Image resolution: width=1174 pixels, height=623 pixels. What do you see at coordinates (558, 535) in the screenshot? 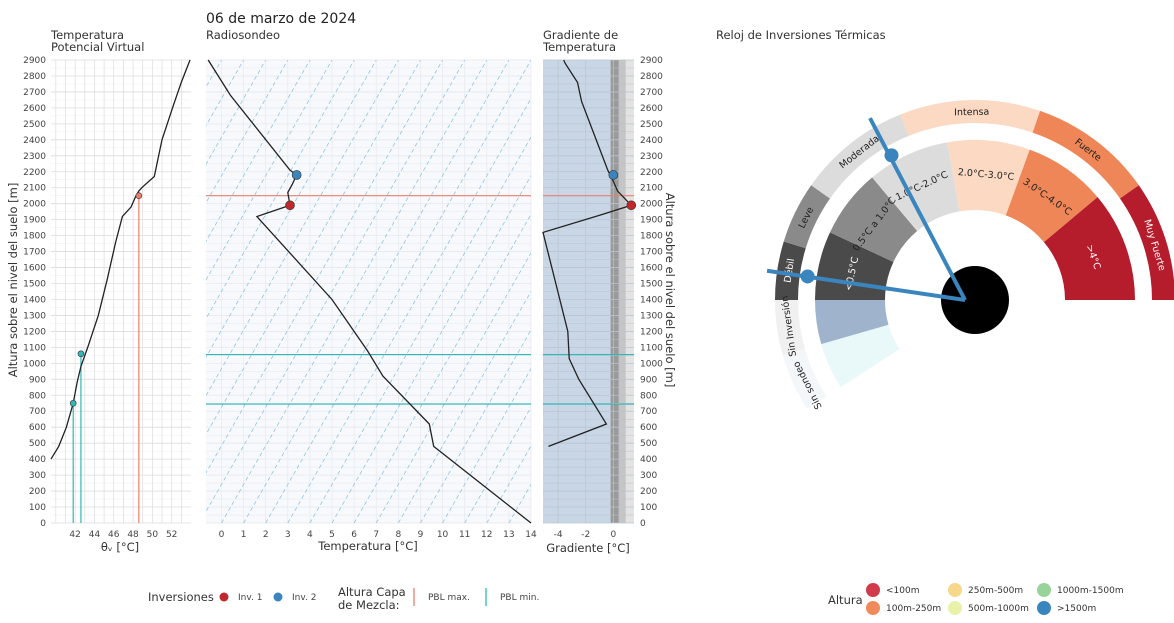
I see `gradient-tick-label: -4` at bounding box center [558, 535].